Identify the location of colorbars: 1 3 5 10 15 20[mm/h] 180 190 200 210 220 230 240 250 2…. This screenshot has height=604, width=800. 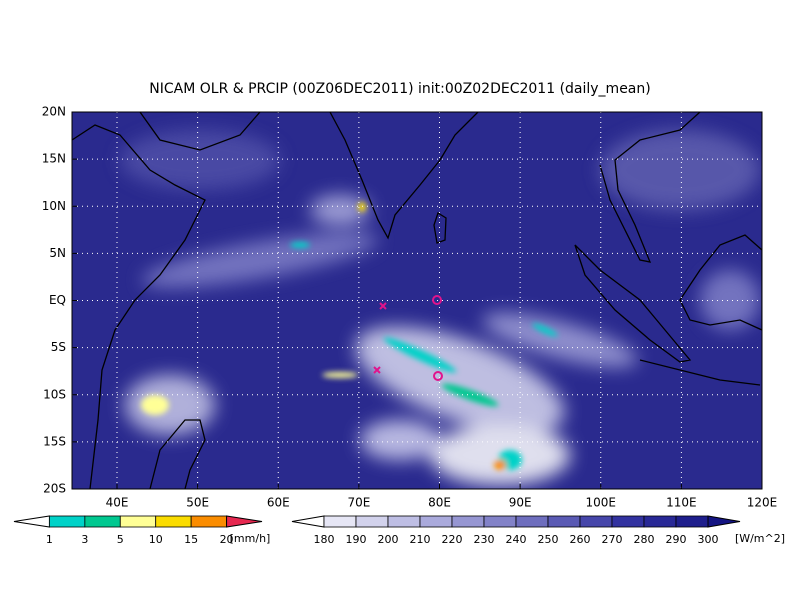
(399, 530).